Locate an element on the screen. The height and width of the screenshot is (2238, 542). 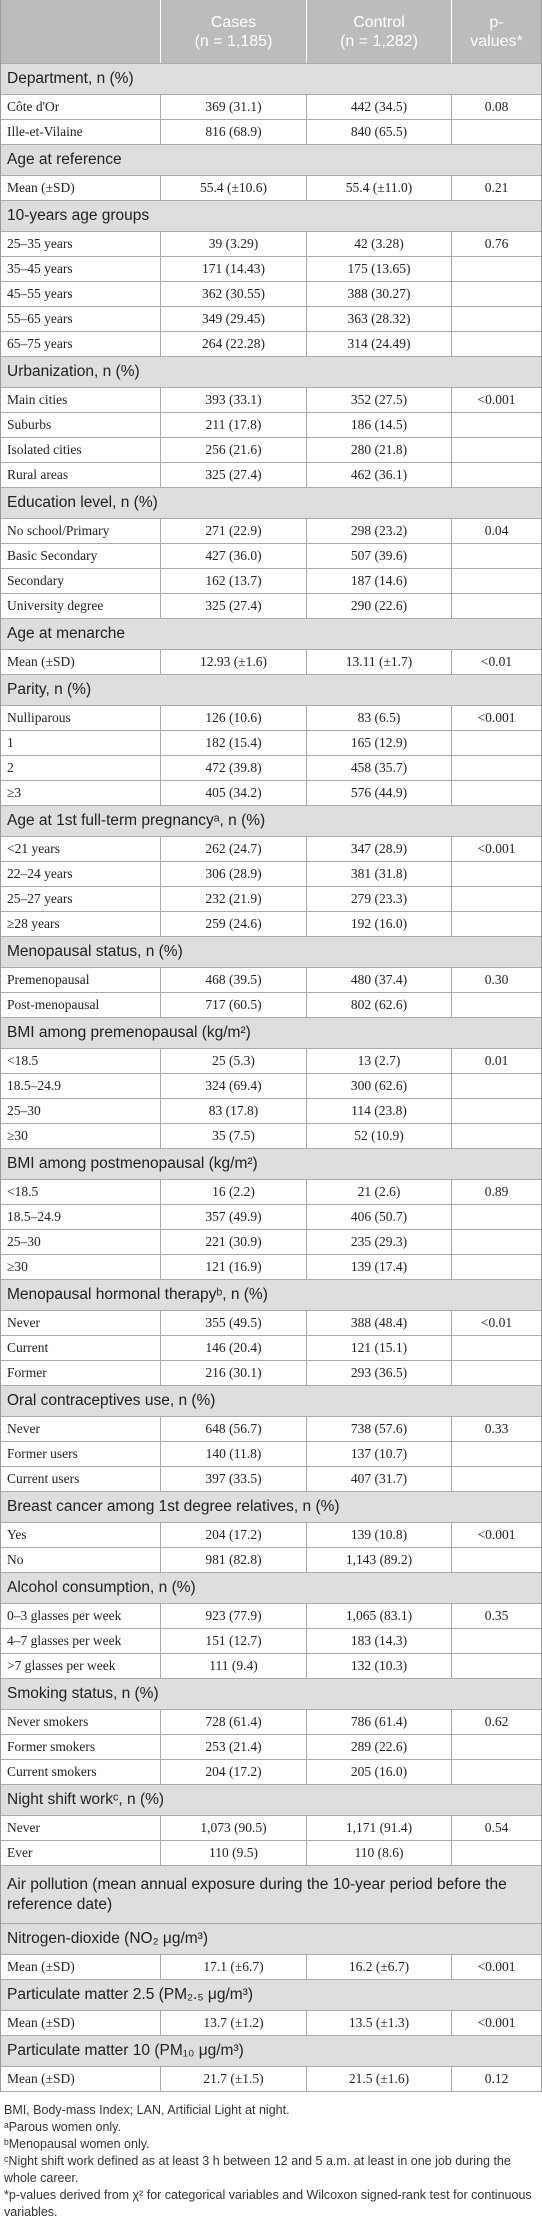
data-cell: ≥3 is located at coordinates (81, 793).